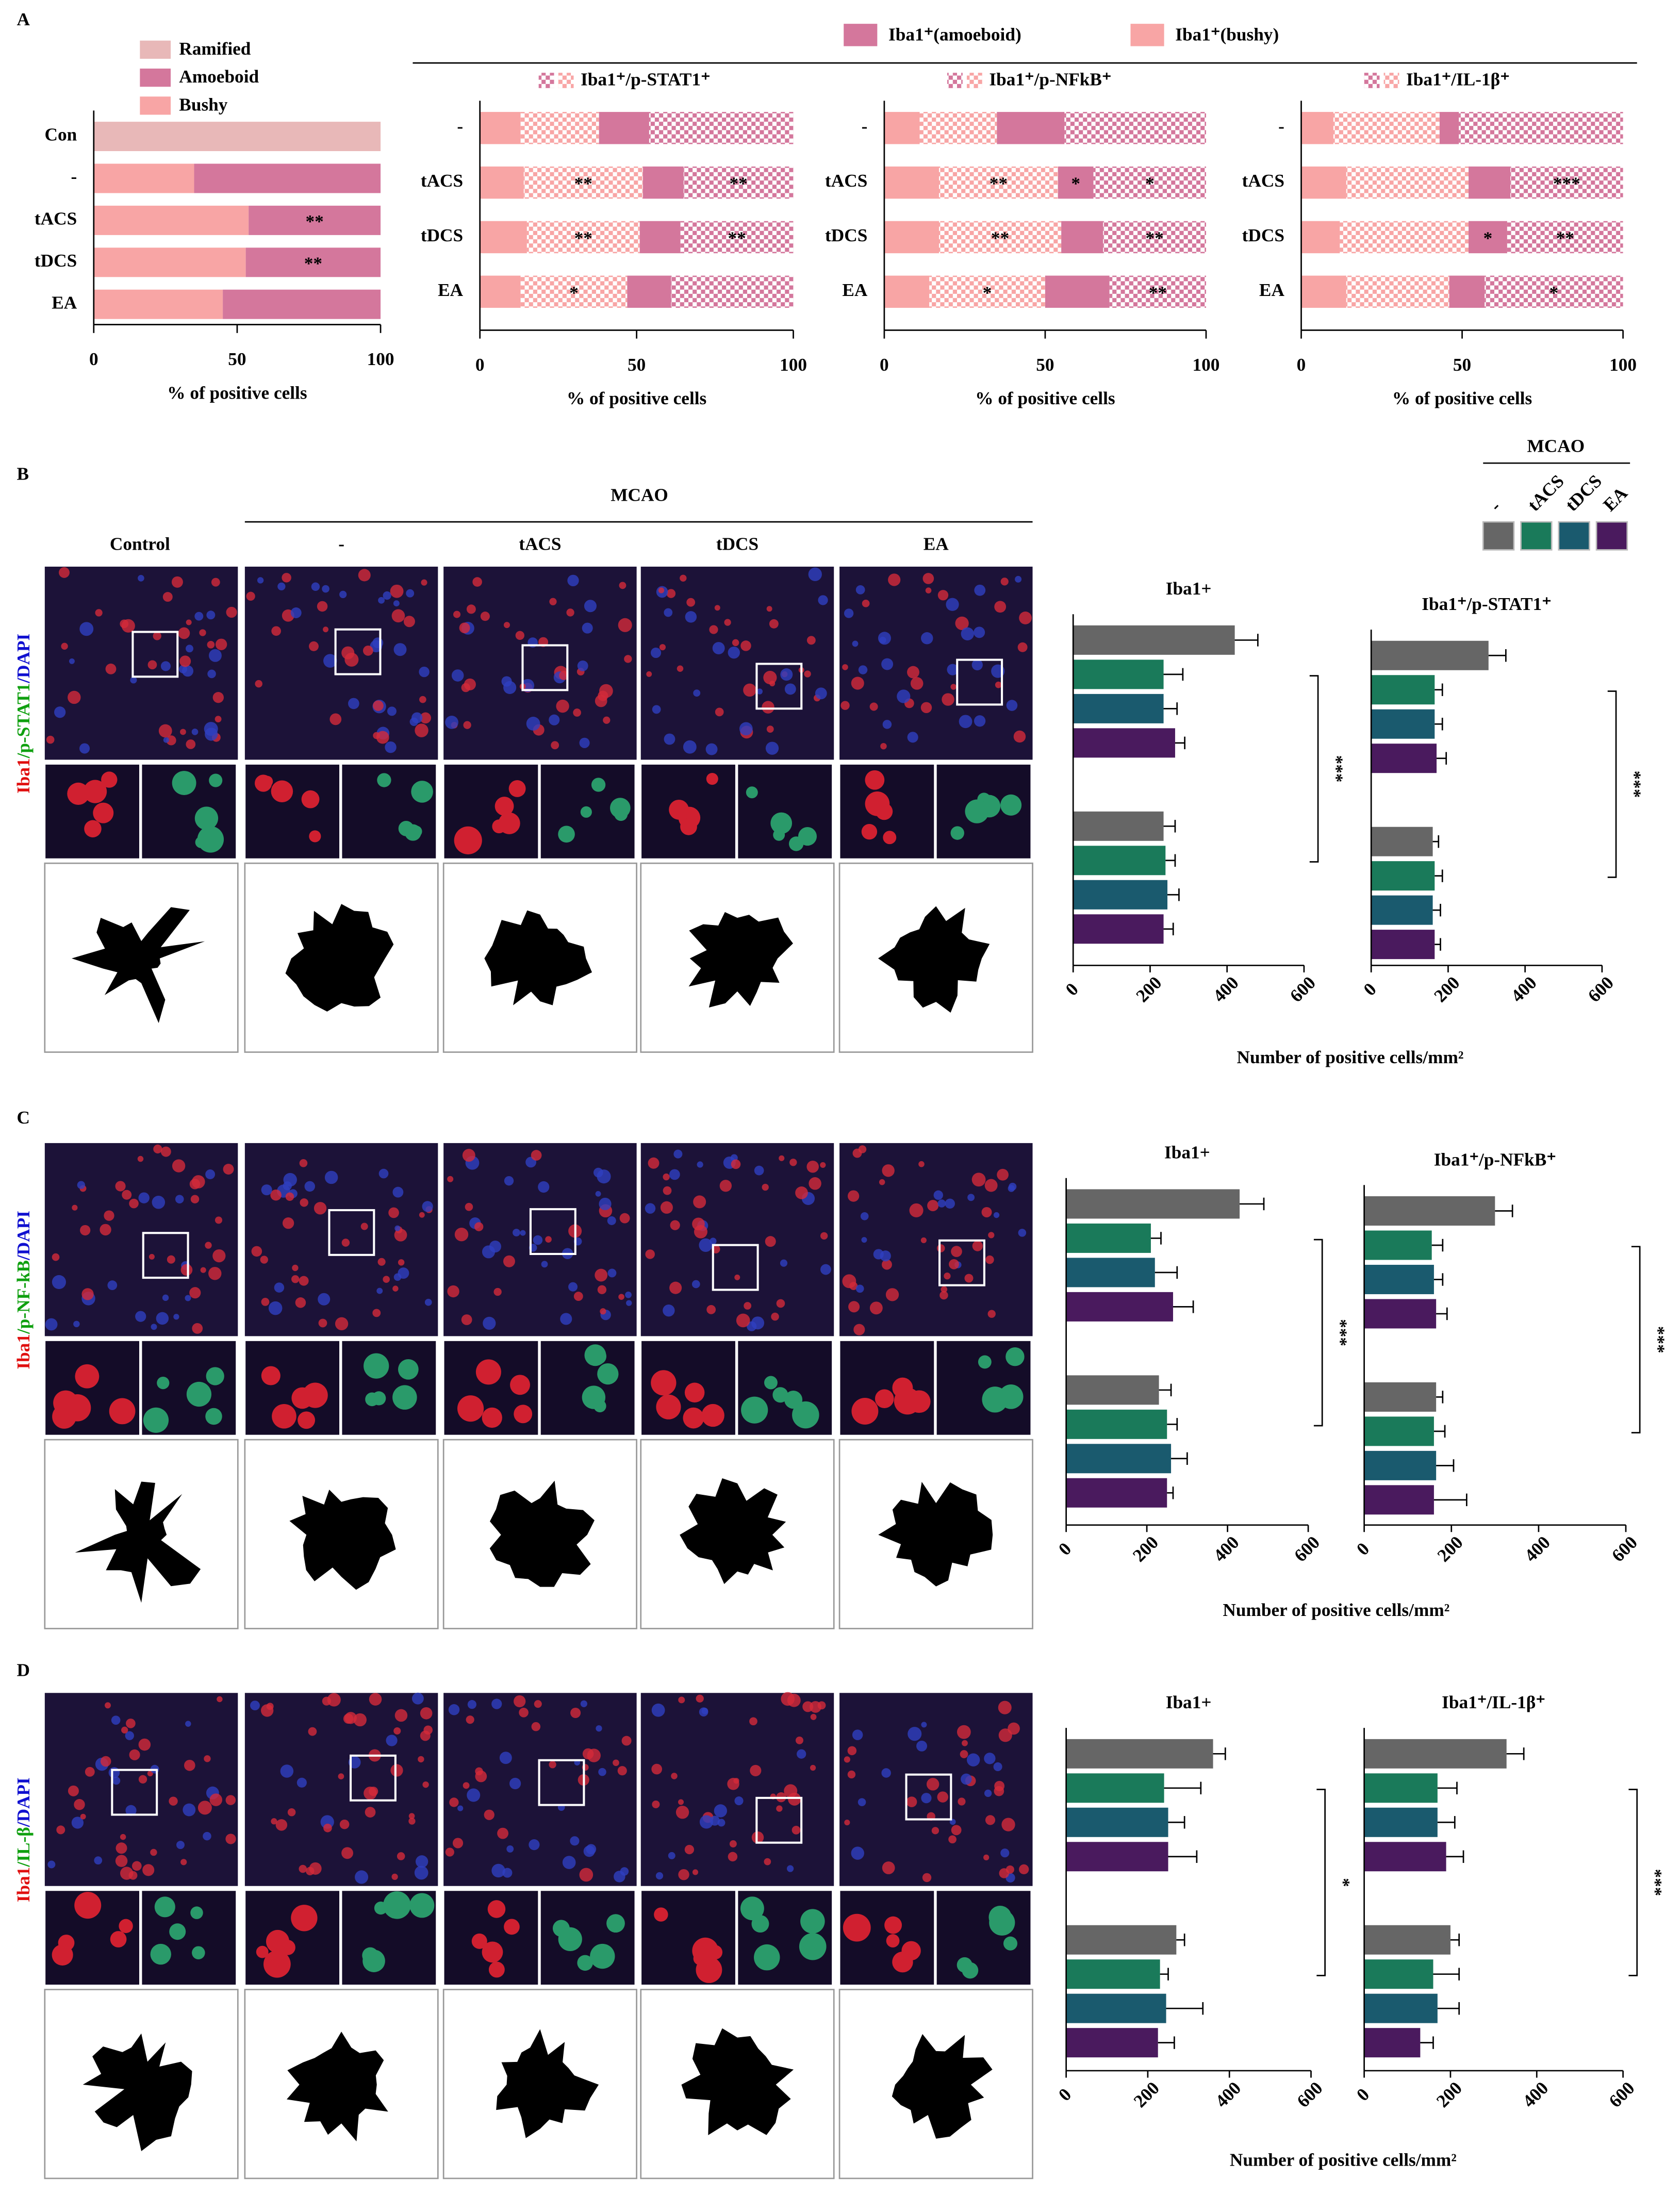 This screenshot has height=2212, width=1665. What do you see at coordinates (203, 104) in the screenshot?
I see `legend-label: Bushy` at bounding box center [203, 104].